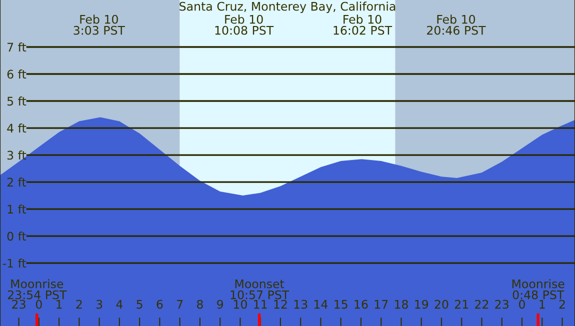 The height and width of the screenshot is (326, 575). Describe the element at coordinates (220, 304) in the screenshot. I see `x-tick-label: 9` at that location.